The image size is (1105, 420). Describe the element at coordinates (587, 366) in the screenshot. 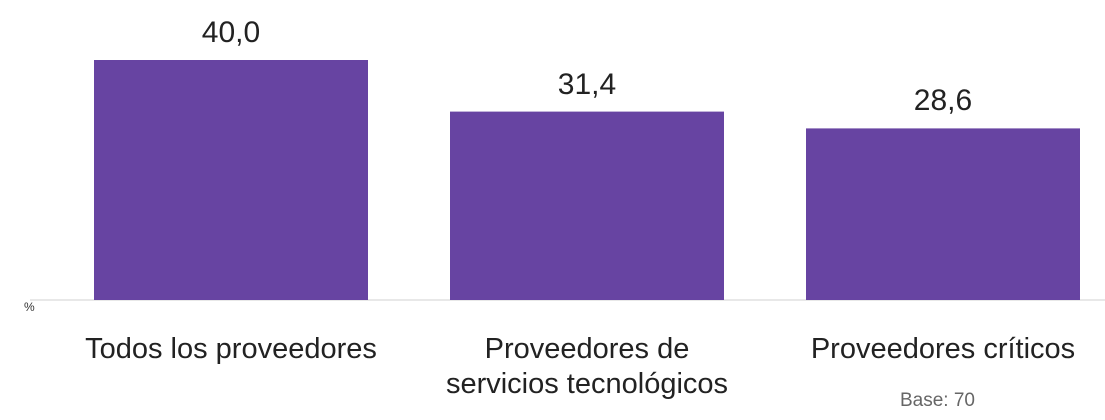

I see `x-tick-label: Proveedores de servicios tecnológicos` at that location.